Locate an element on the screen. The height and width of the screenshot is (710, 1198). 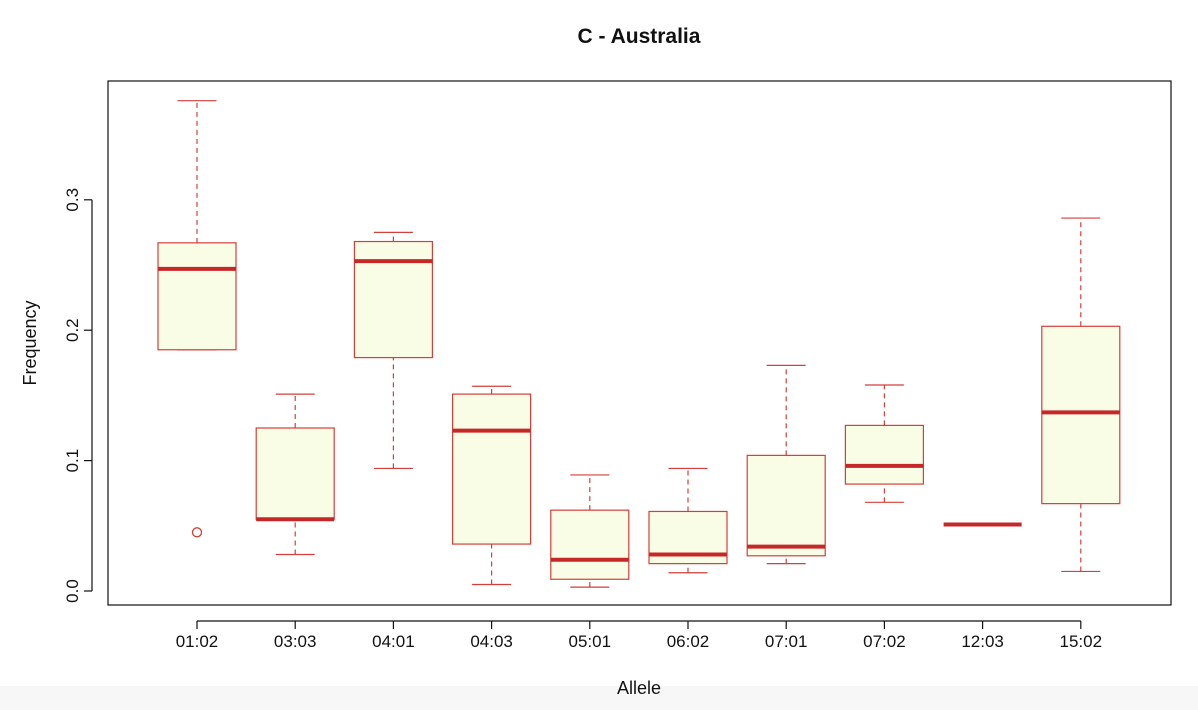
x-tick-label: 04:01 is located at coordinates (393, 641).